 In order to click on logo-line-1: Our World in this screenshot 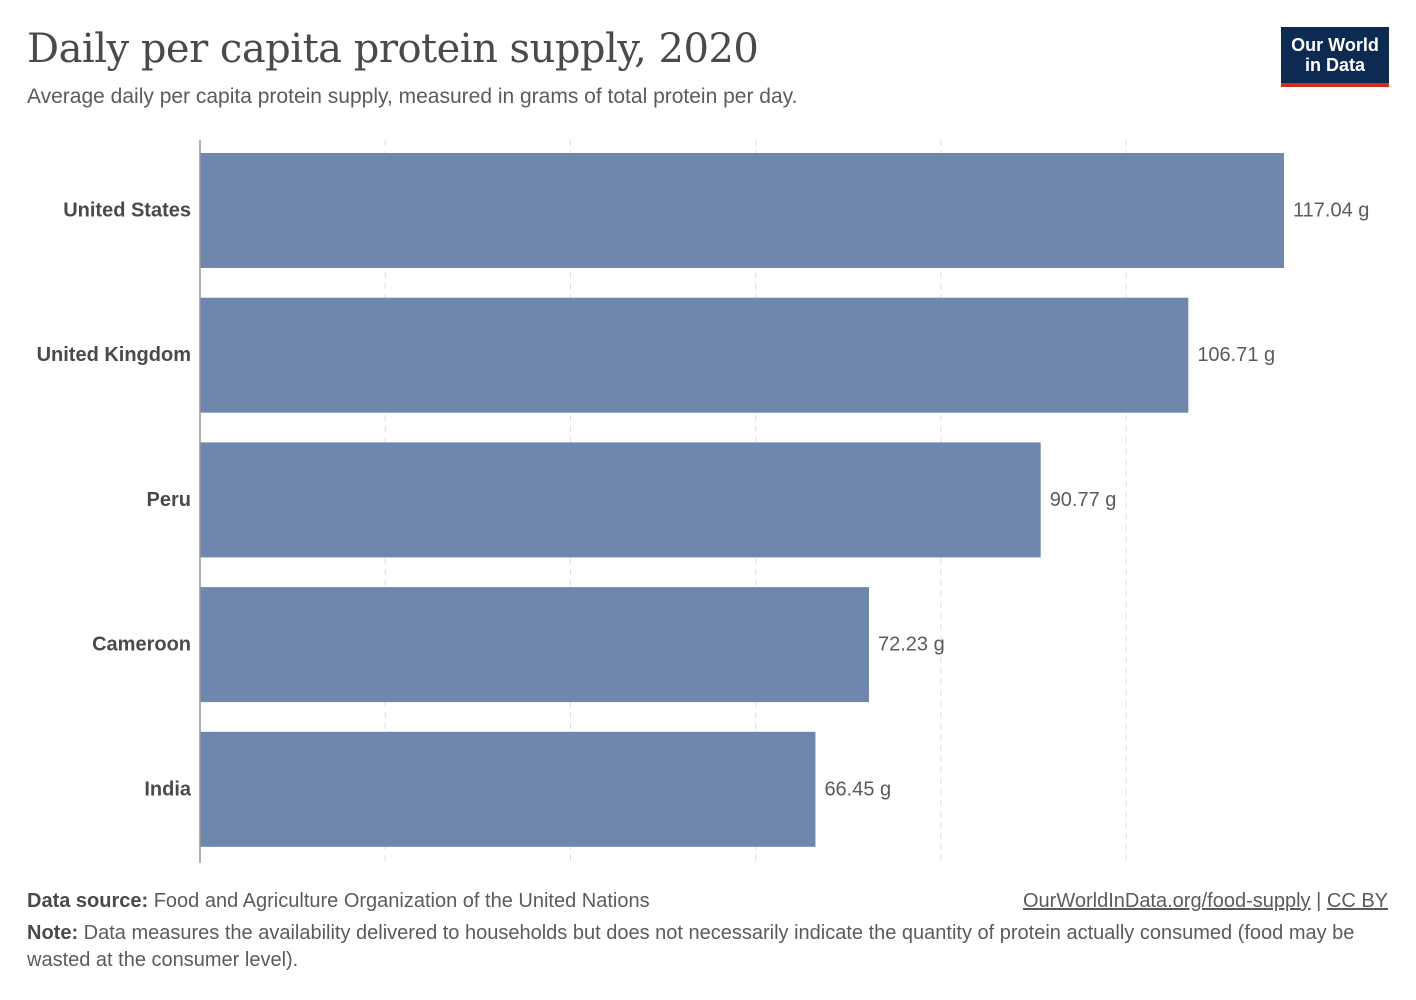, I will do `click(1335, 45)`.